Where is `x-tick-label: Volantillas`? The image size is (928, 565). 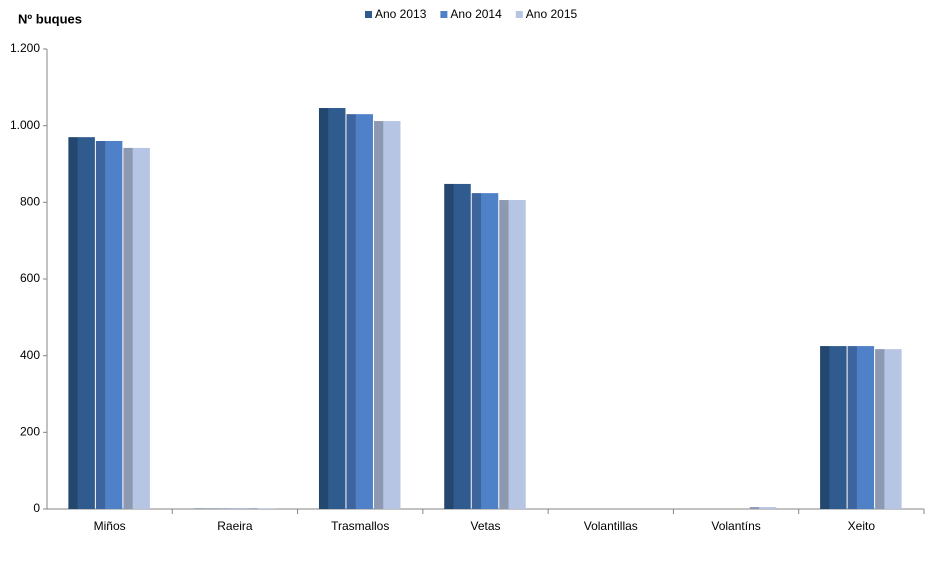 x-tick-label: Volantillas is located at coordinates (611, 526).